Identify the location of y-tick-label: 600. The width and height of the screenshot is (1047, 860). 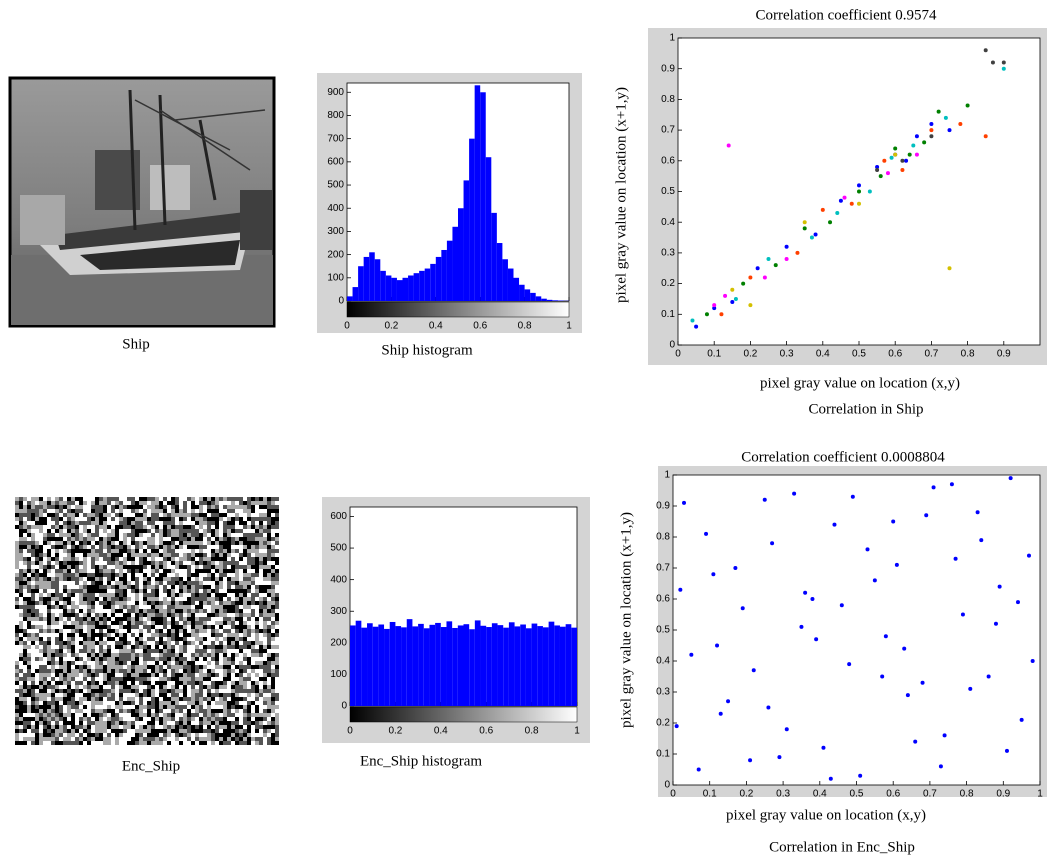
(338, 516).